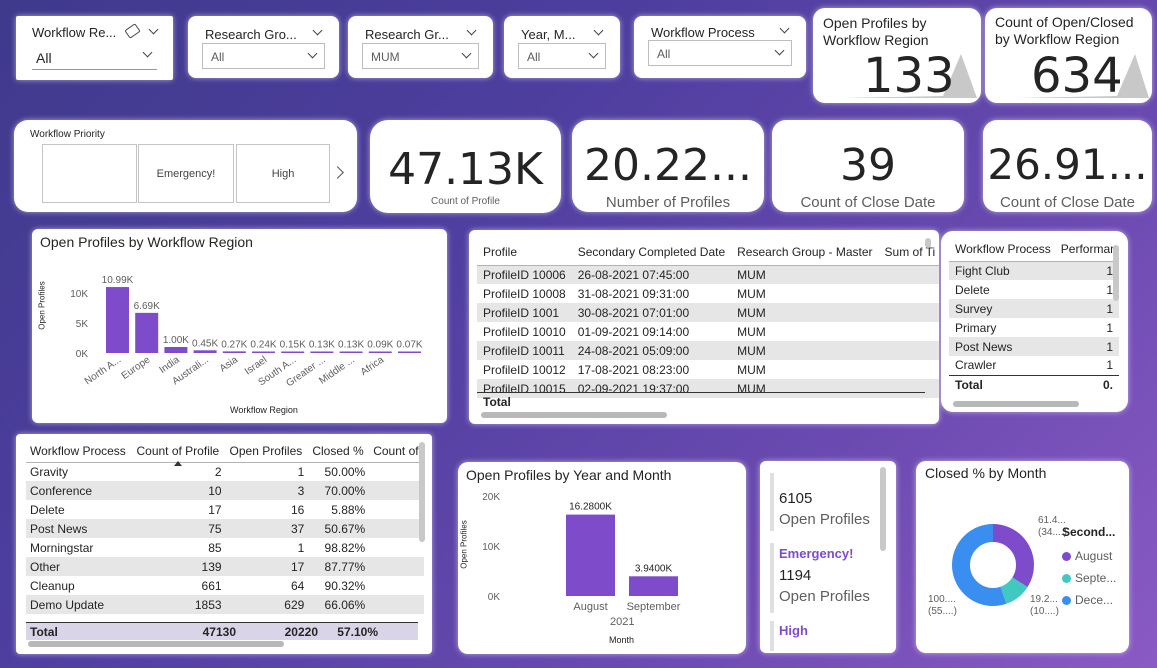 This screenshot has width=1157, height=668. What do you see at coordinates (225, 528) in the screenshot?
I see `table-row: Post News 75 37 50.67%` at bounding box center [225, 528].